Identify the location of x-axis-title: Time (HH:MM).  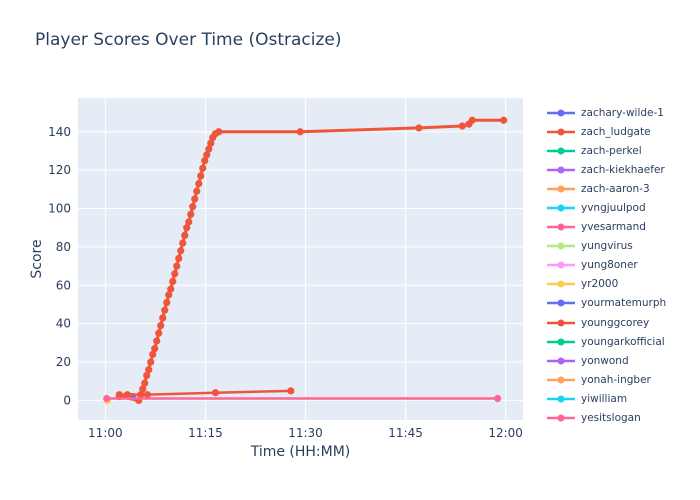
(300, 452).